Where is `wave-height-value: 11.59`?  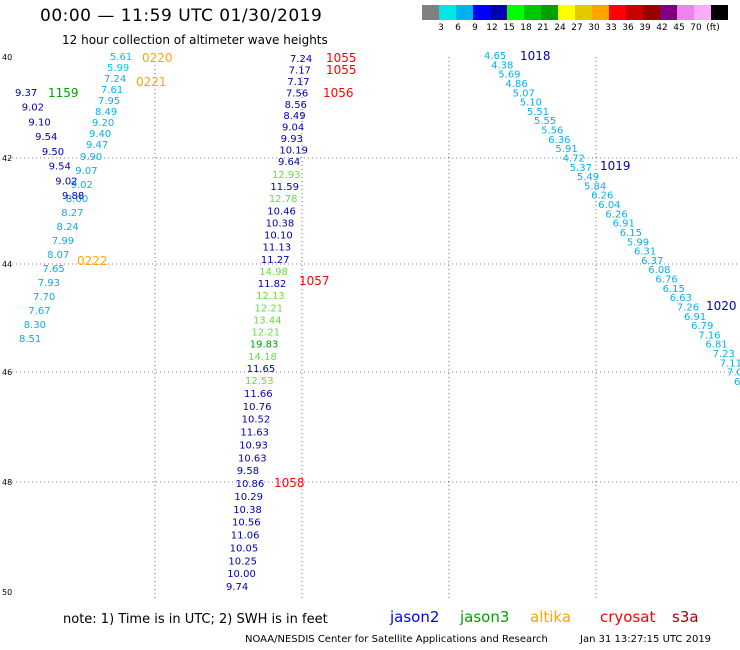
wave-height-value: 11.59 is located at coordinates (284, 187).